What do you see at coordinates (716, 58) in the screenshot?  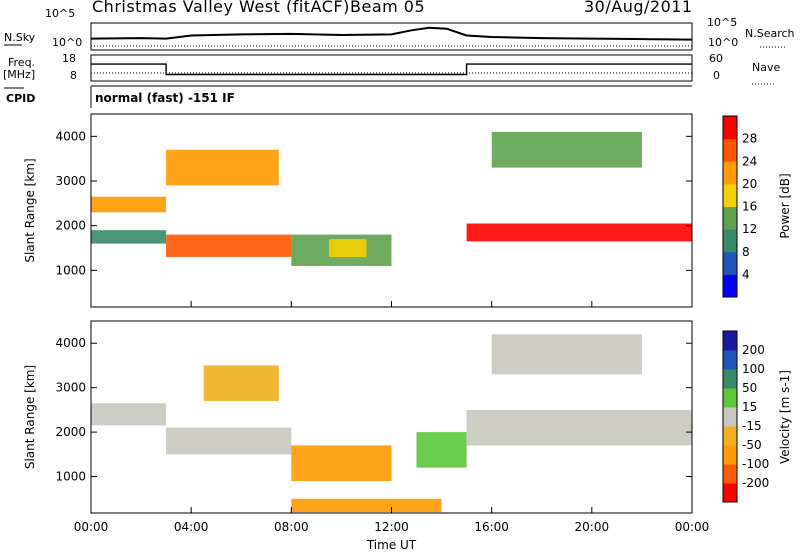 I see `nave-tick-top: 60` at bounding box center [716, 58].